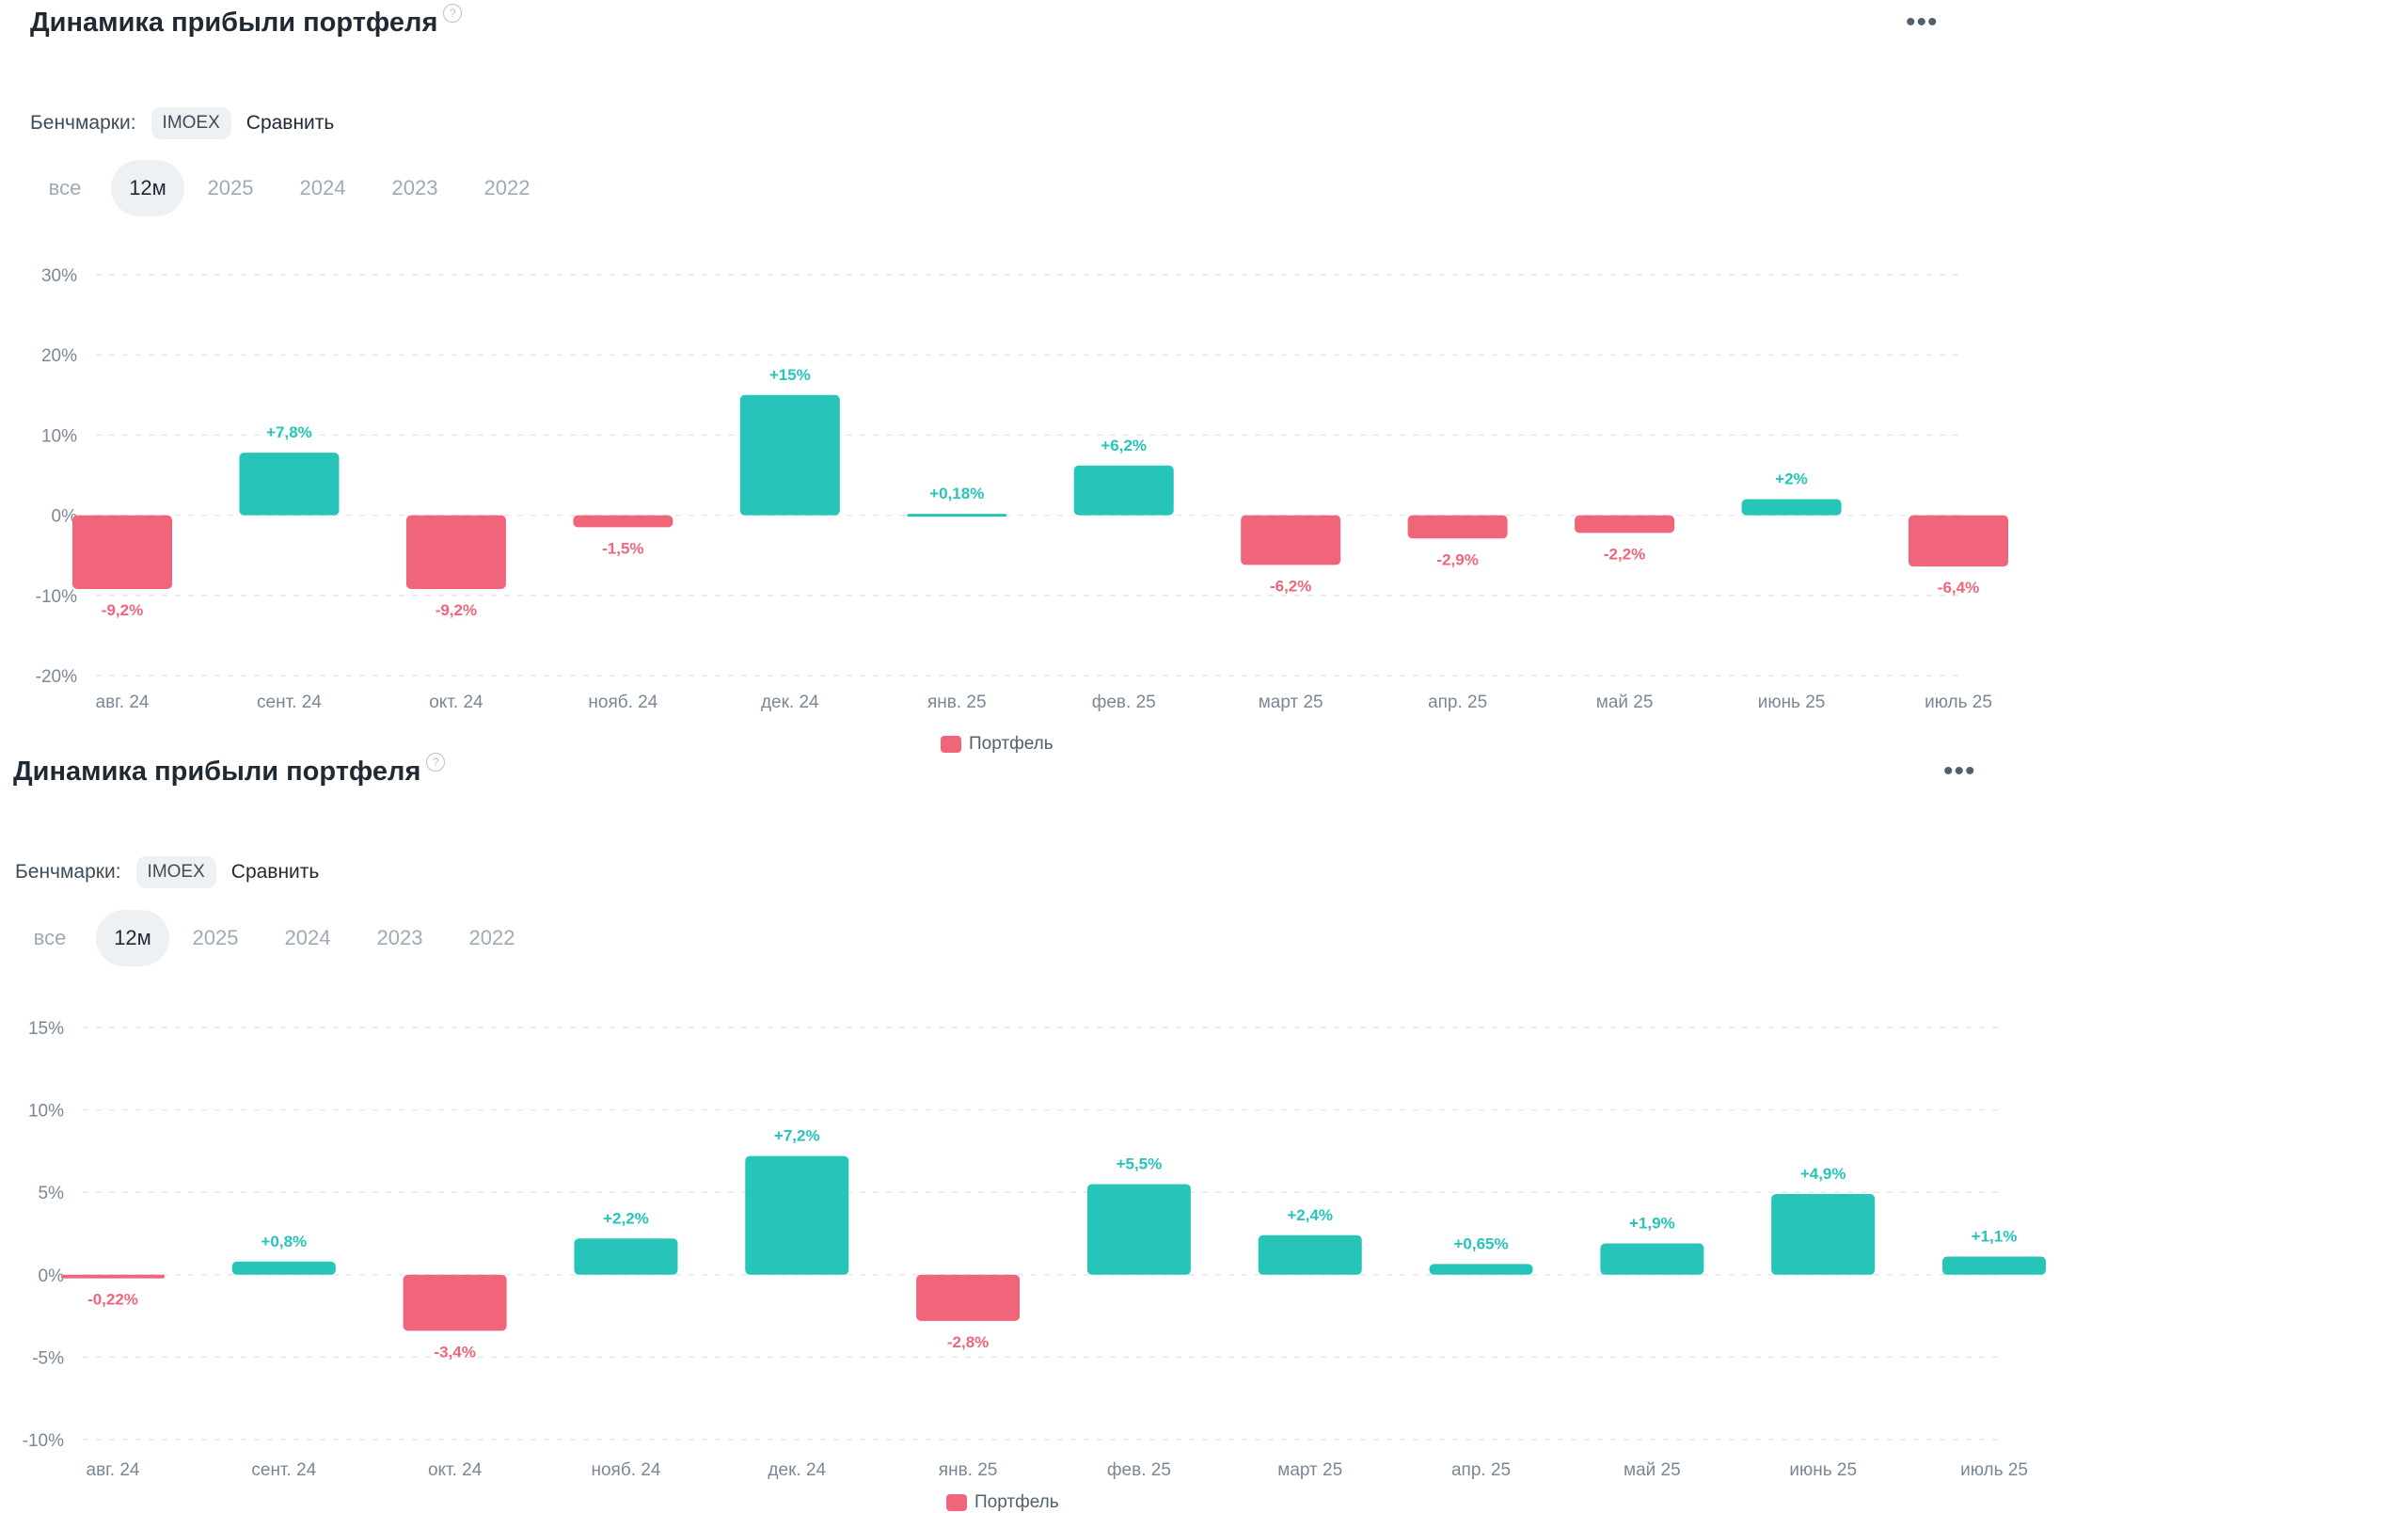  What do you see at coordinates (456, 1470) in the screenshot?
I see `x-tick-label: окт. 24` at bounding box center [456, 1470].